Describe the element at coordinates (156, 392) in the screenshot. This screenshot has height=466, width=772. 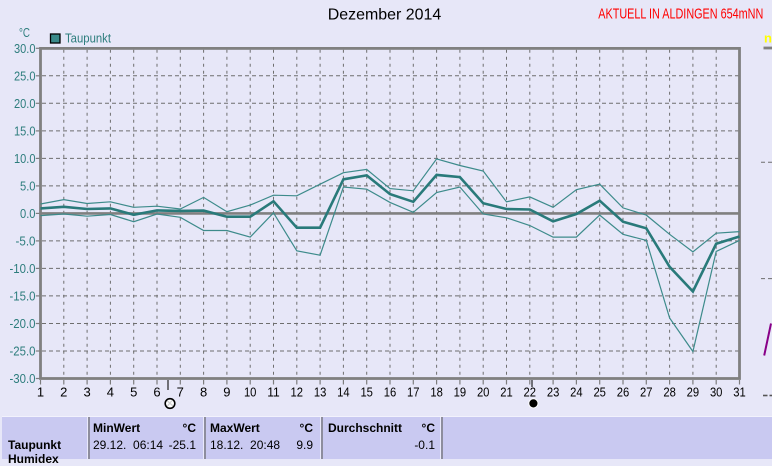
I see `svg-text: 6` at that location.